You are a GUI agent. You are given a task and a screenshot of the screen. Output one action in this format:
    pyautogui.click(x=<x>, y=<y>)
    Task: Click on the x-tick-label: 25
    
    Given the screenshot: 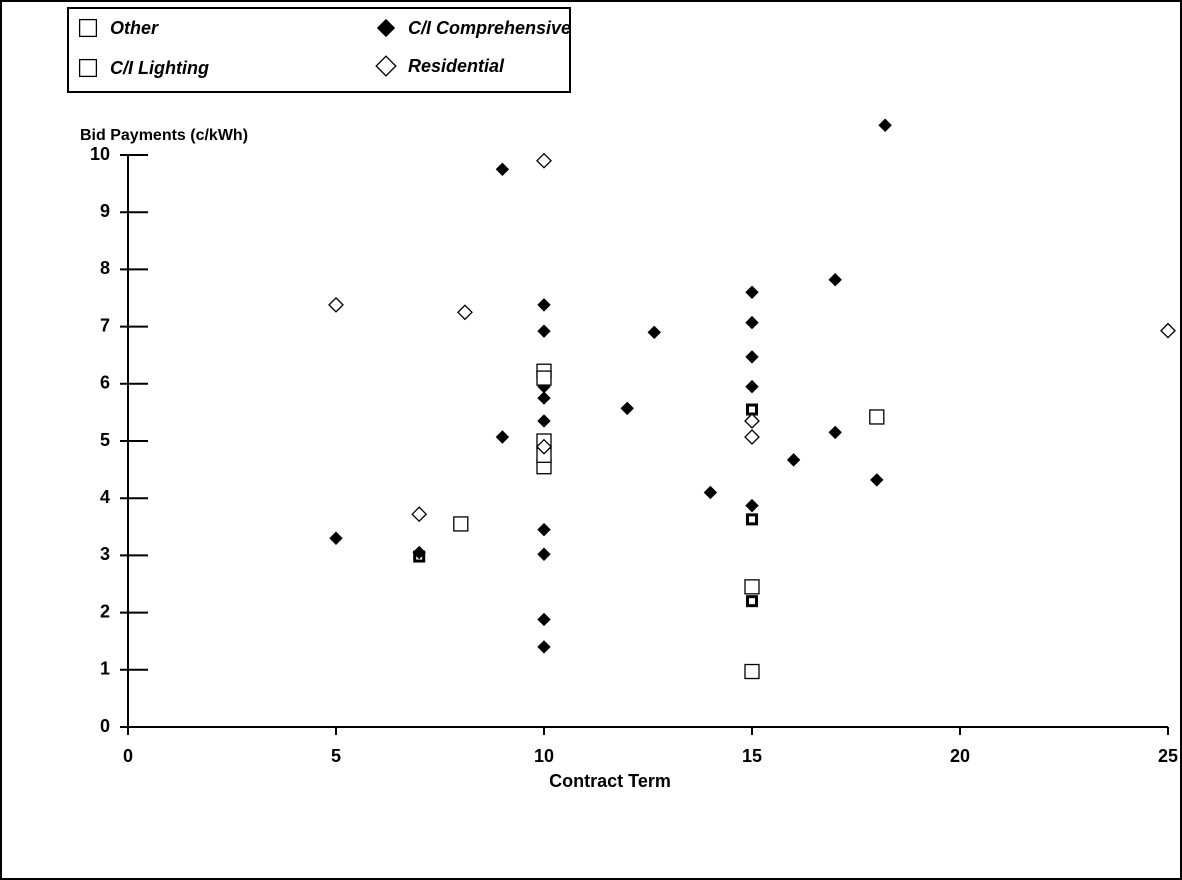 What is the action you would take?
    pyautogui.click(x=1168, y=756)
    